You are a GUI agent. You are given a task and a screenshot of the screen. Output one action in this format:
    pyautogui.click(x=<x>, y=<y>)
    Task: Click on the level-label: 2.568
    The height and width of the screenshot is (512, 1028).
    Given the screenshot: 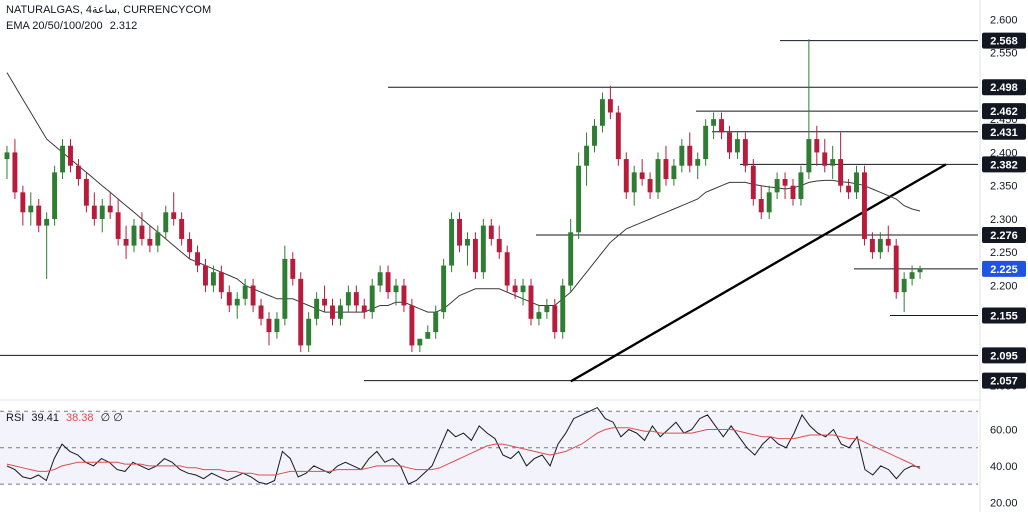 What is the action you would take?
    pyautogui.click(x=1004, y=40)
    